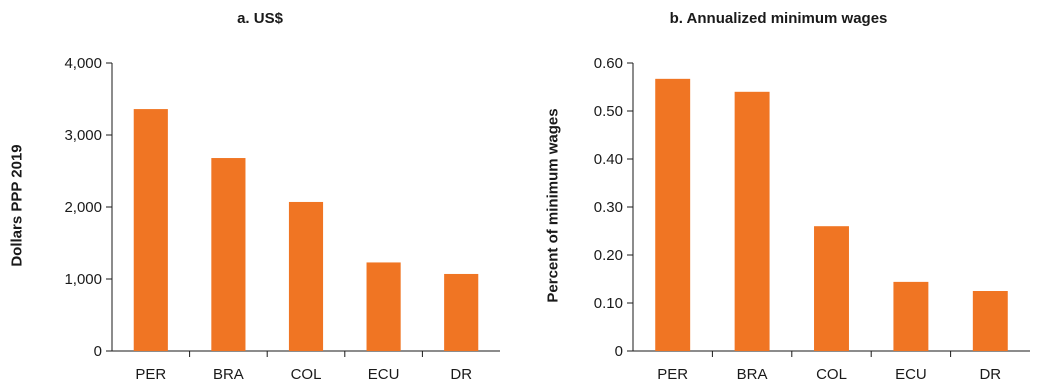 The image size is (1037, 385). Describe the element at coordinates (83, 279) in the screenshot. I see `y-tick-label: 1,000` at that location.